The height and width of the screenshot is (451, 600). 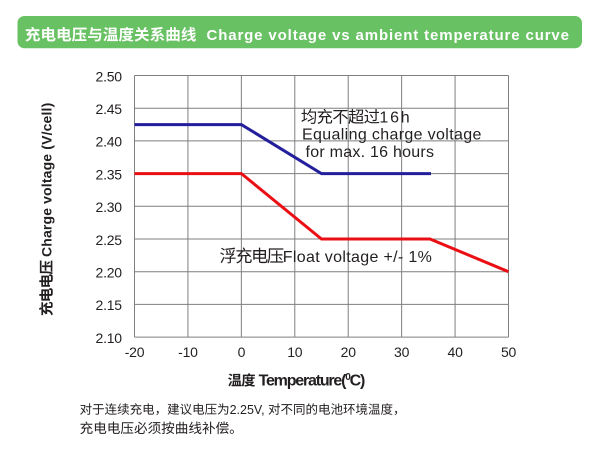 I want to click on svg-text: Temperature(0C), so click(x=312, y=380).